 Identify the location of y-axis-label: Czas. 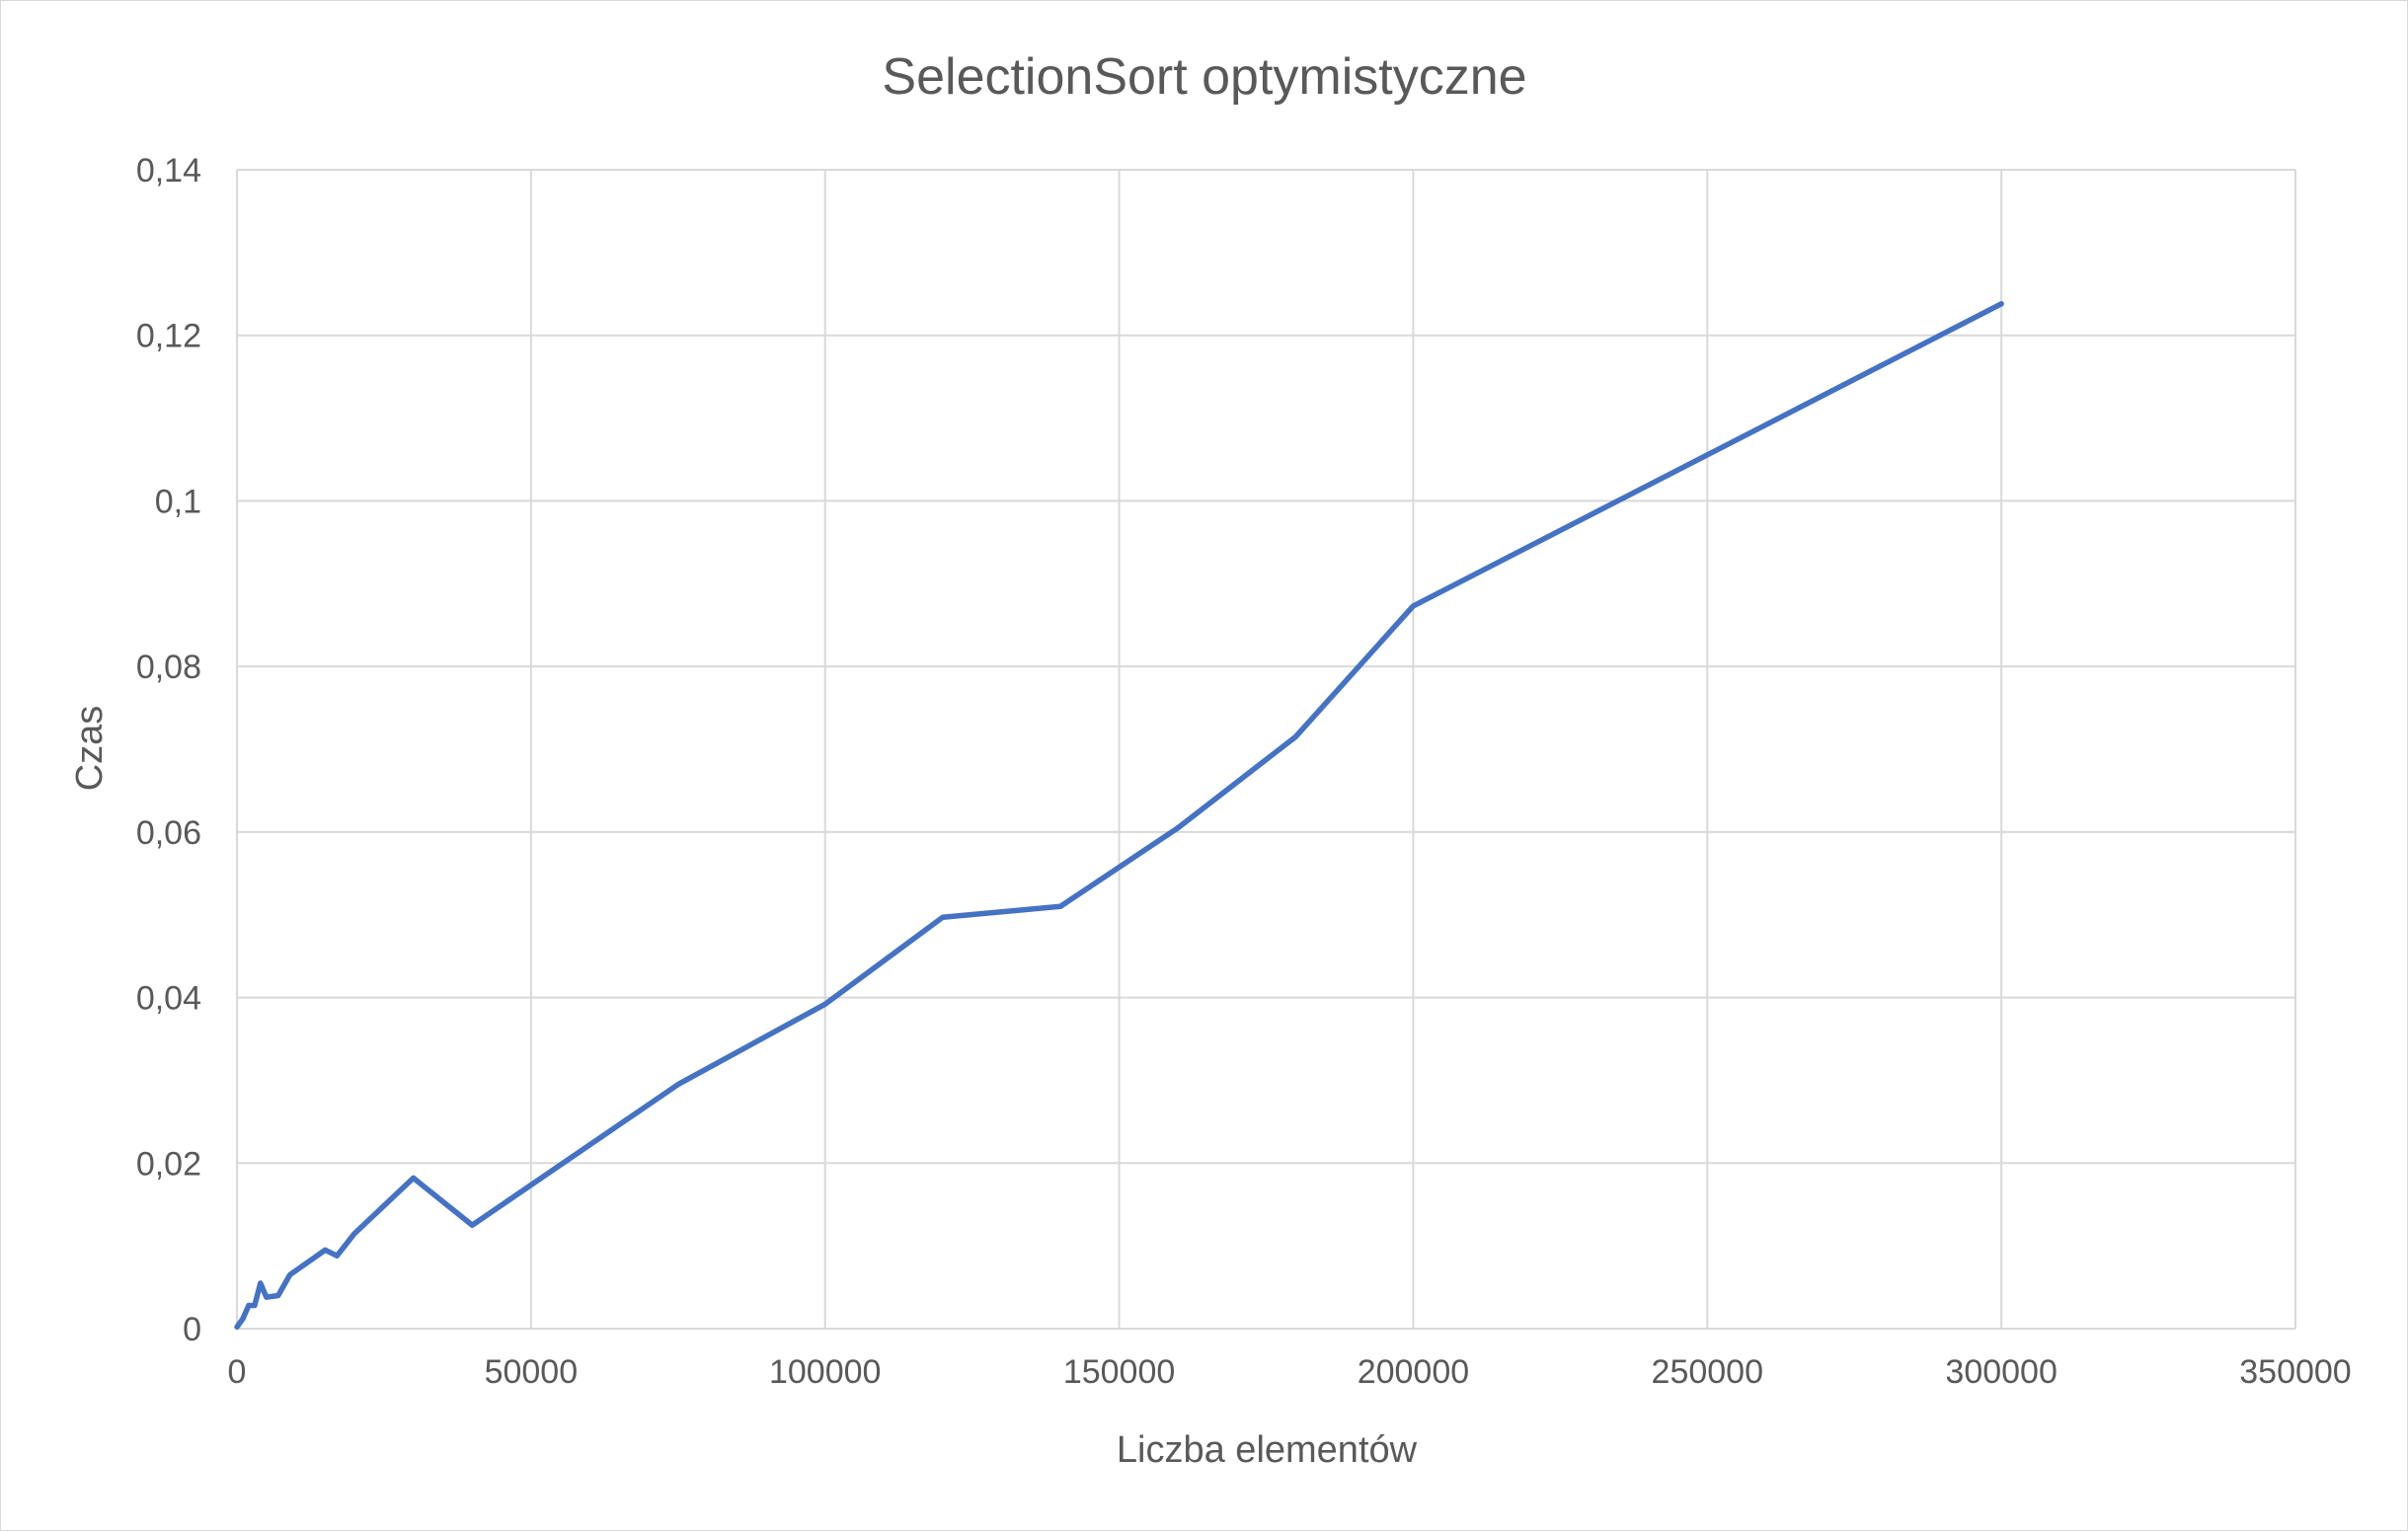
(90, 749).